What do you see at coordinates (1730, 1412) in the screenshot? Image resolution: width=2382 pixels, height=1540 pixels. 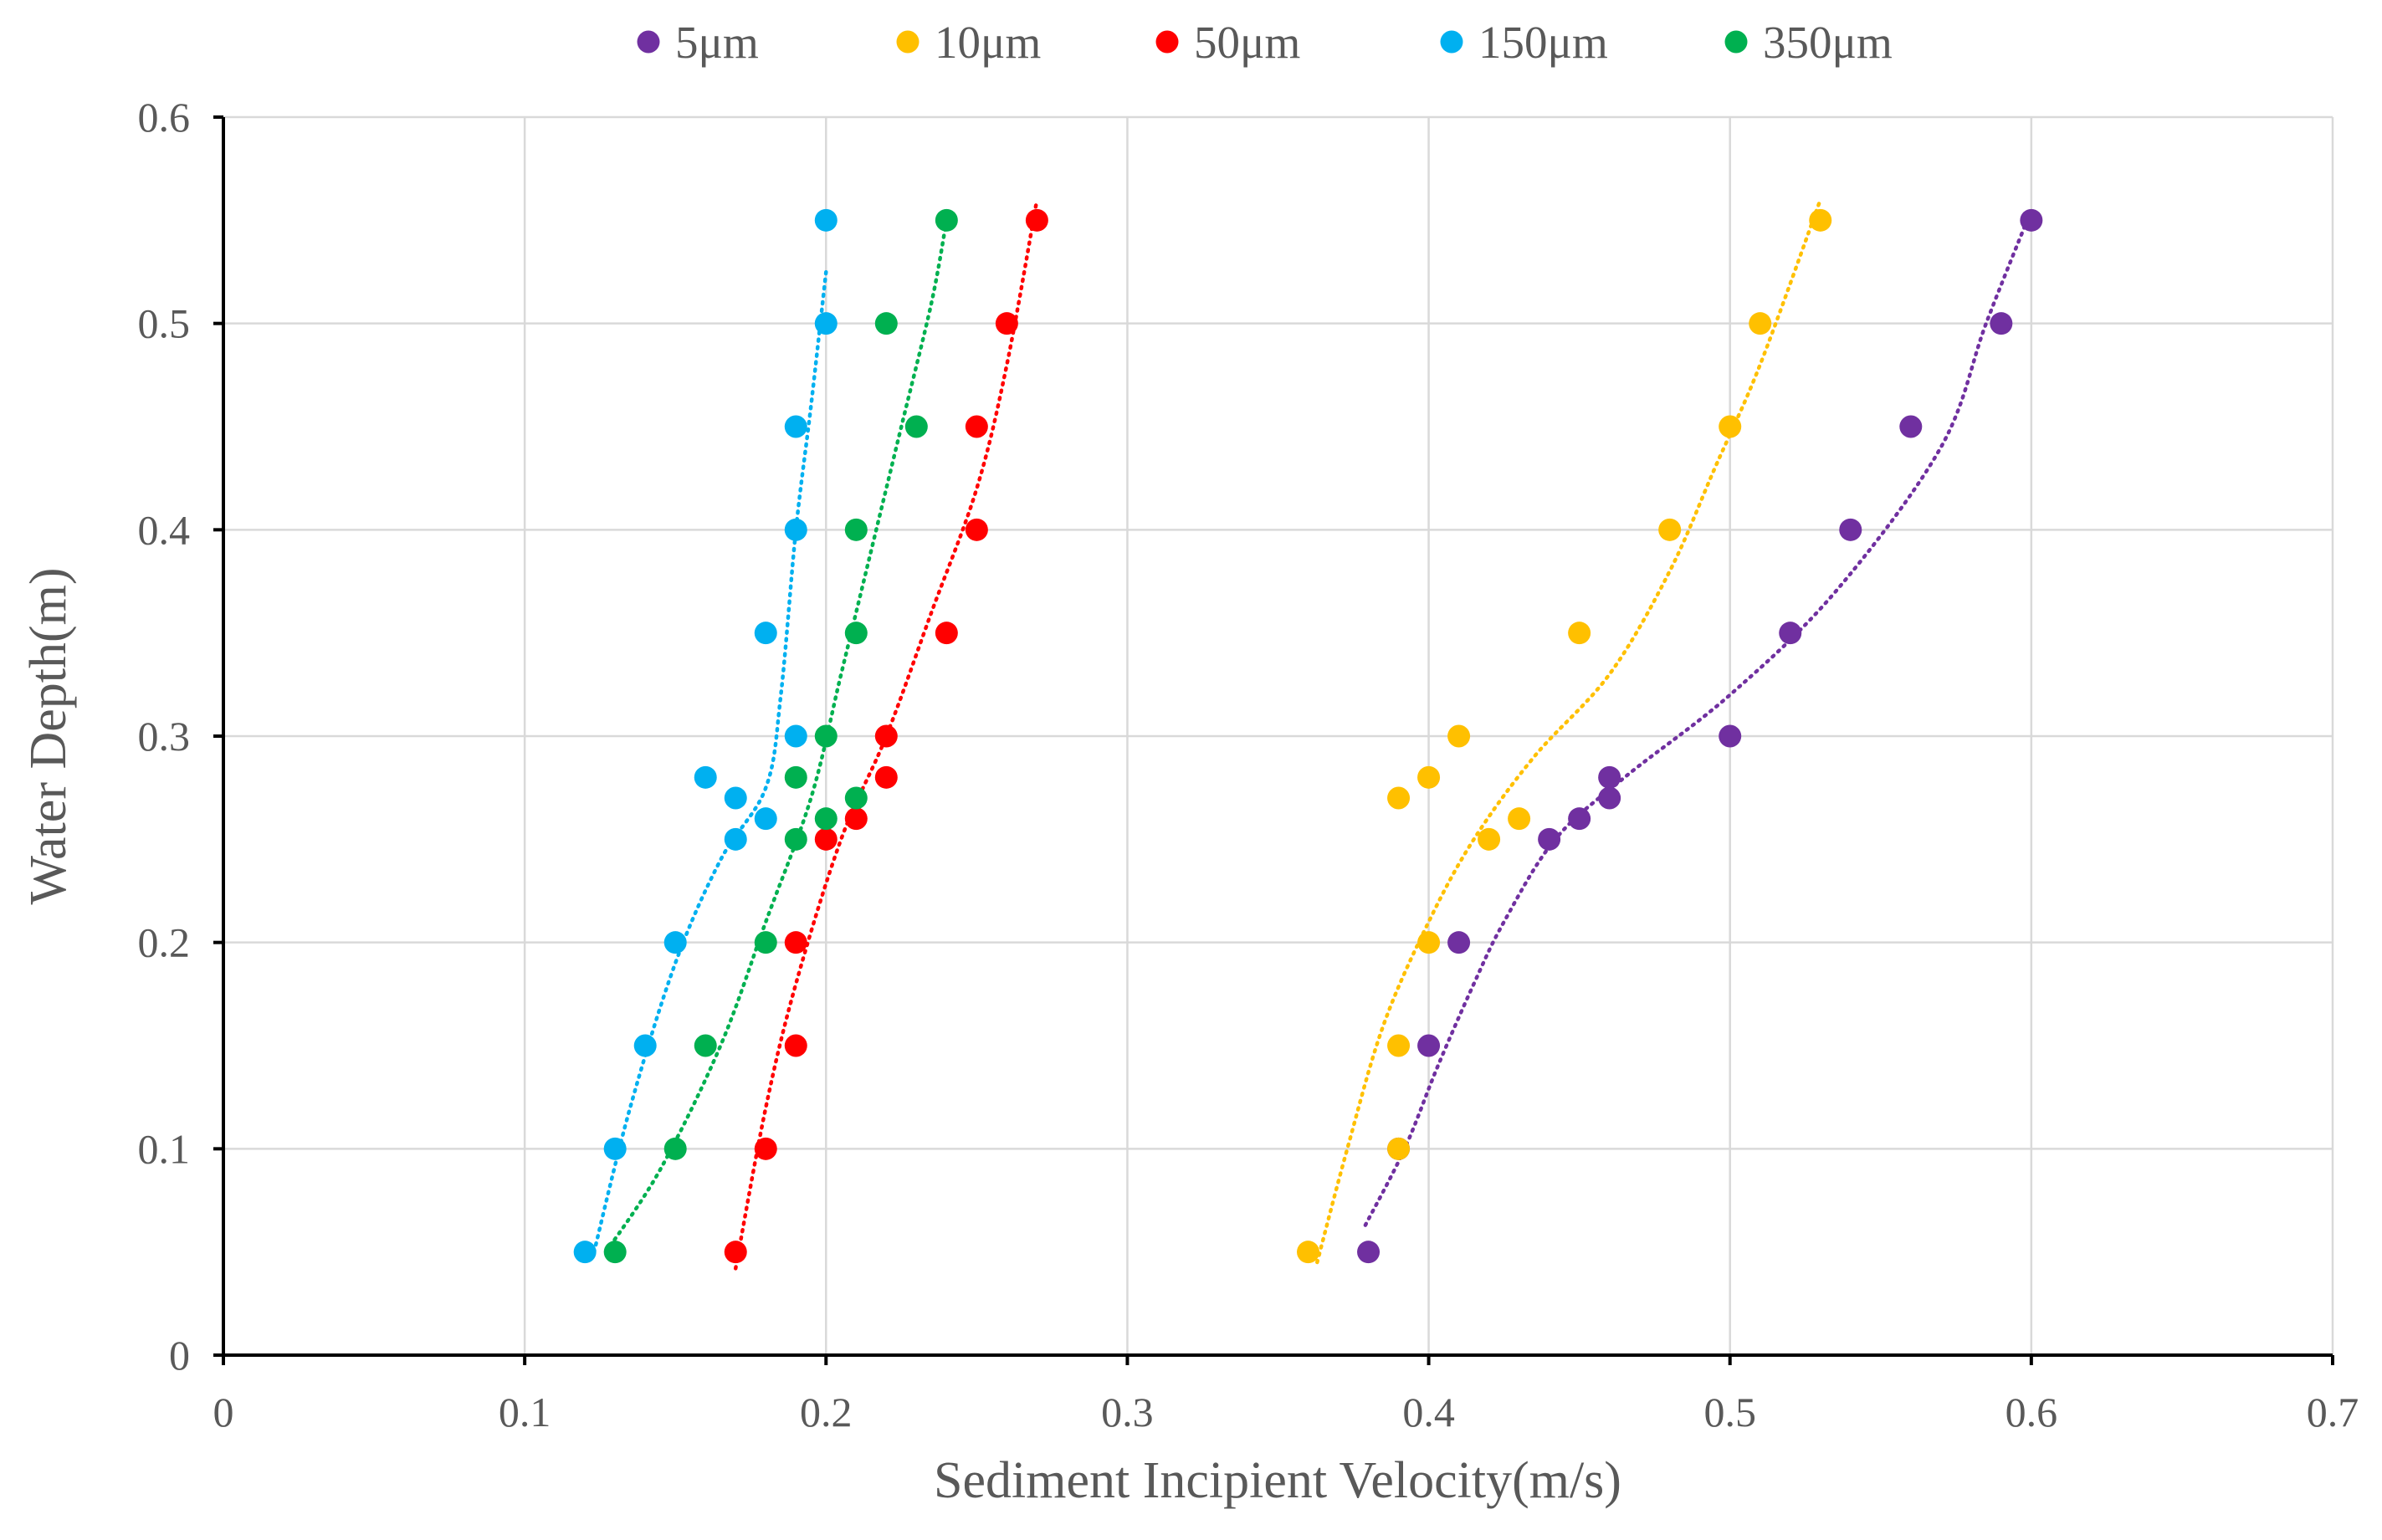 I see `x-tick-label: 0.5` at bounding box center [1730, 1412].